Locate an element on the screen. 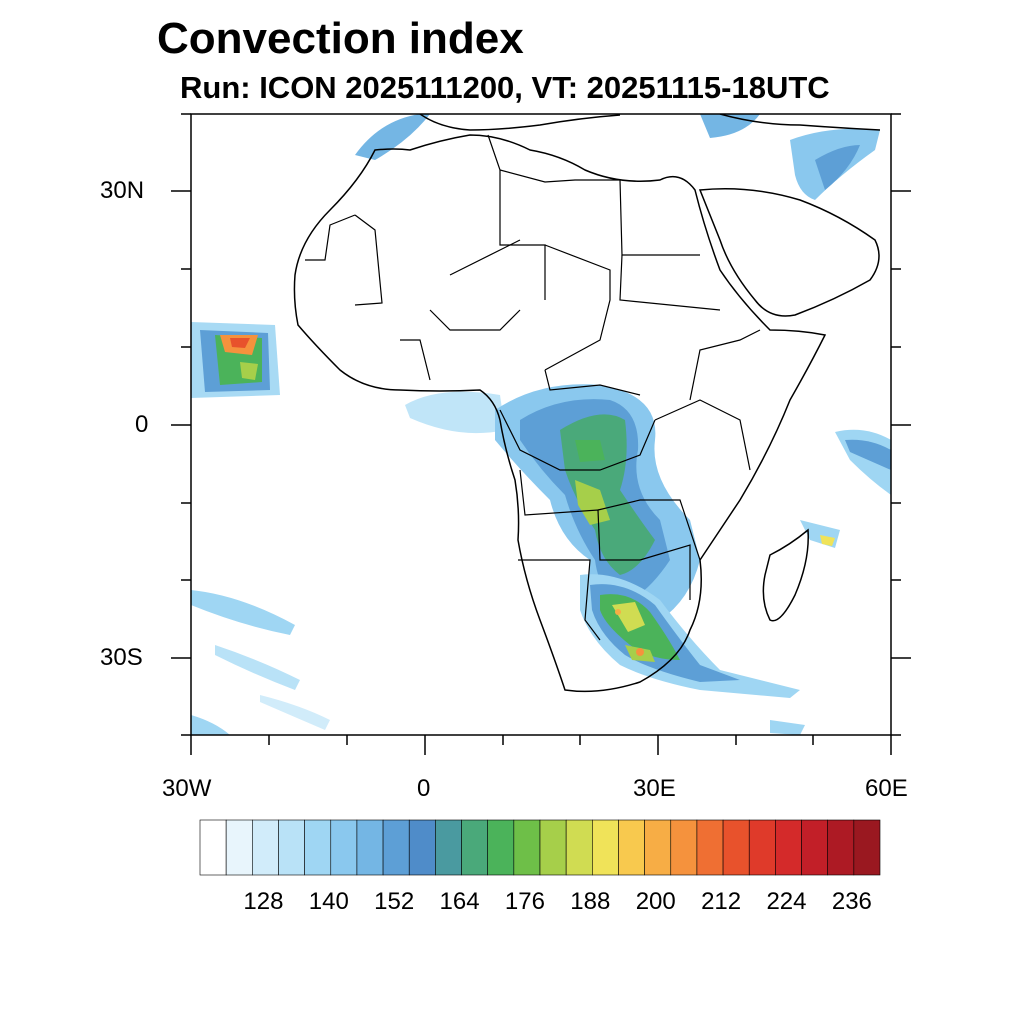  lon-label-0: 0 is located at coordinates (424, 788).